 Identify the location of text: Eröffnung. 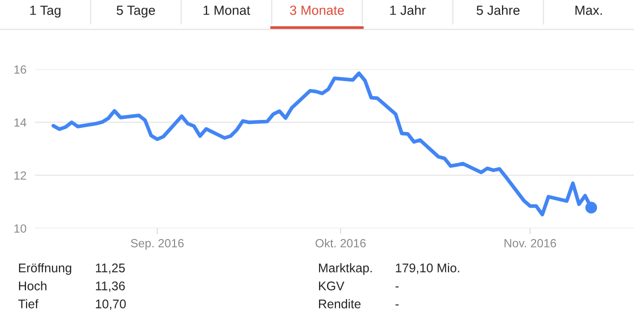
(45, 269).